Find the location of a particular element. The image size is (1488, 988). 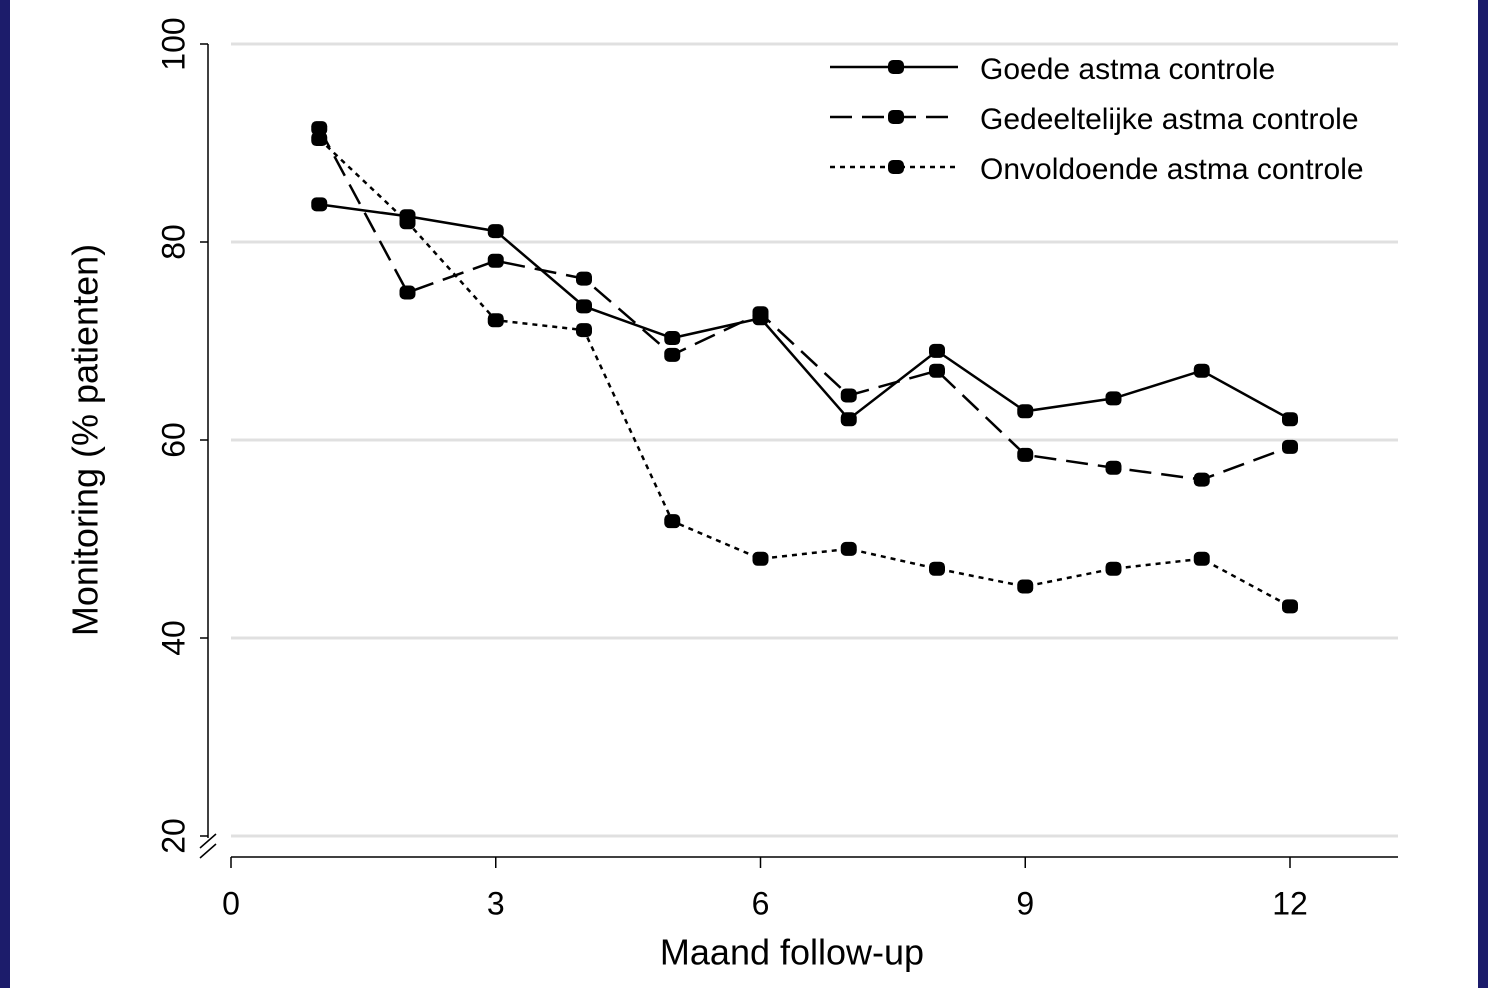

legend-label: Goede astma controle is located at coordinates (1127, 69).